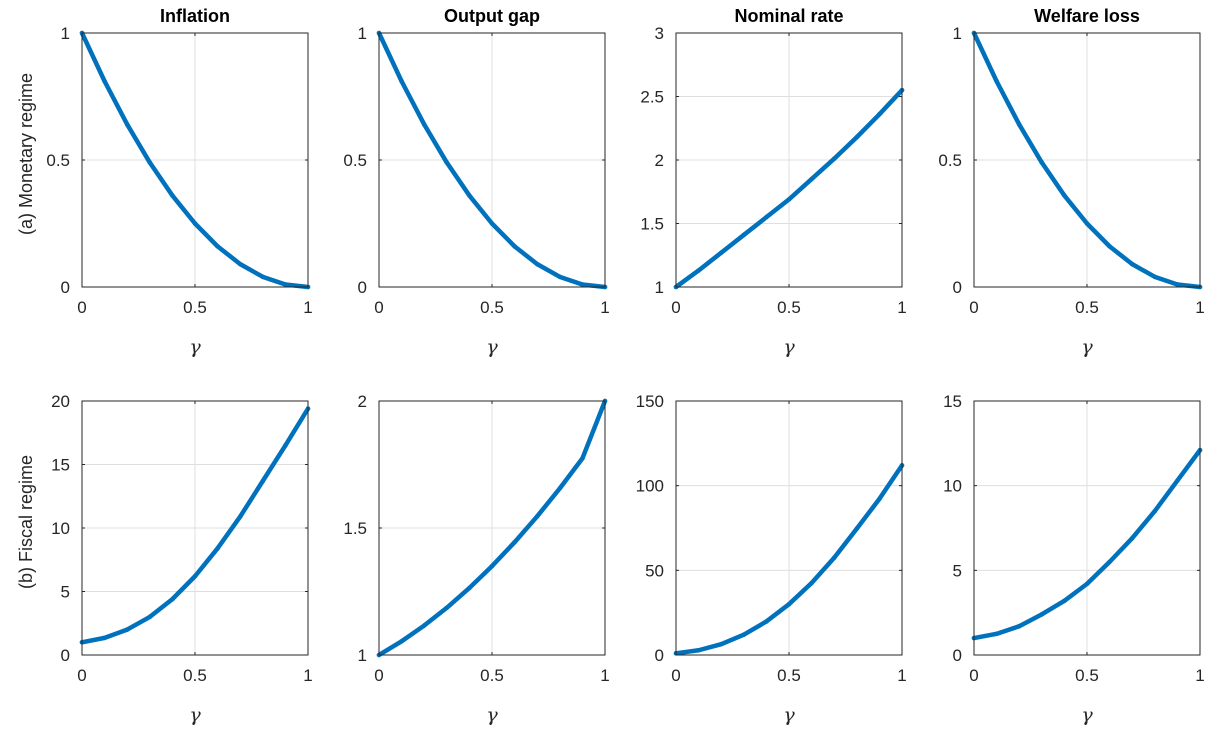 Image resolution: width=1221 pixels, height=733 pixels. I want to click on subplot-r1-c1: 0 0.5 1 1 1.5 2 γ, so click(476, 559).